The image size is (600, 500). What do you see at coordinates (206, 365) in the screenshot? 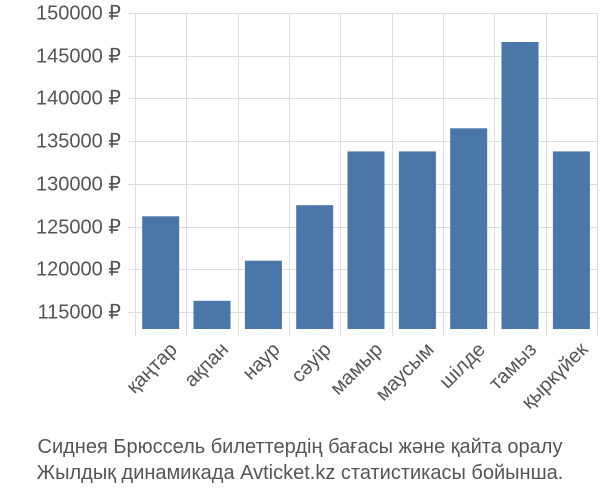
I see `x-tick-label: ақпан` at bounding box center [206, 365].